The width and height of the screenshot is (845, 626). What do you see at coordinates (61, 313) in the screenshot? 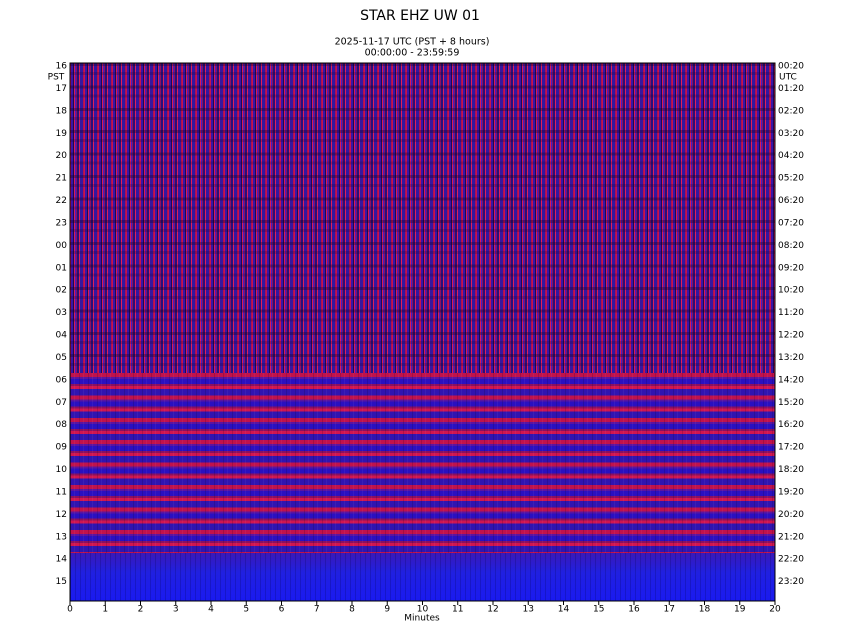
I see `row-label-pst: 03` at bounding box center [61, 313].